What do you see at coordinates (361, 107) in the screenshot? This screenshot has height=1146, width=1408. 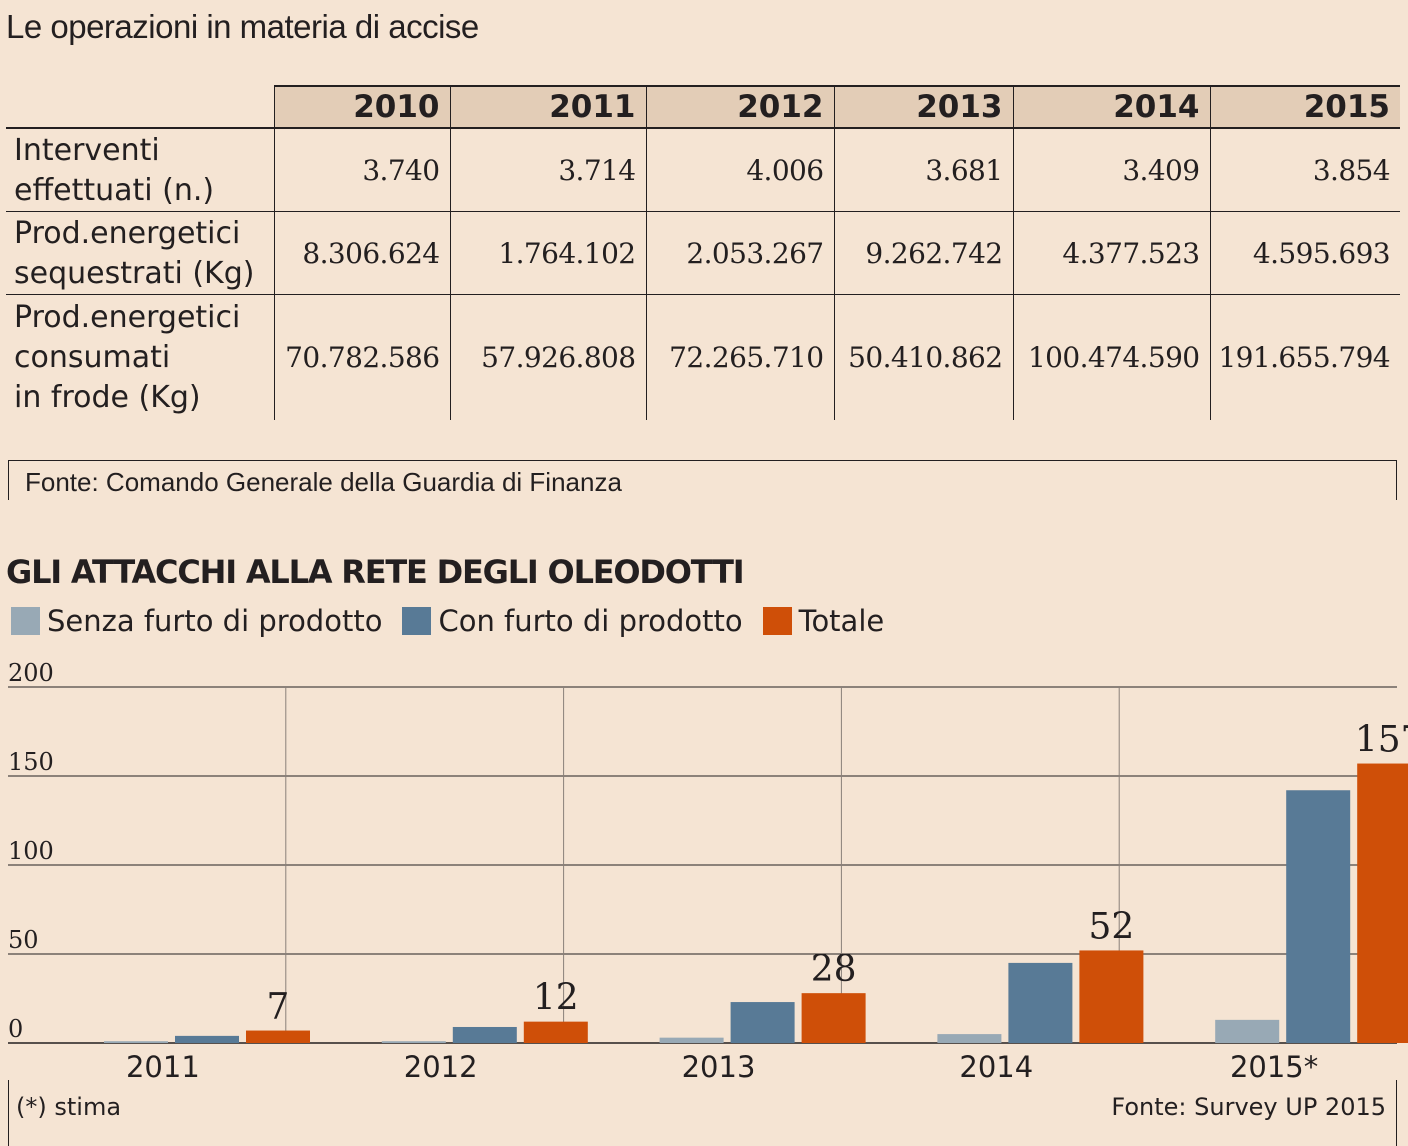 I see `year-header: 2010` at bounding box center [361, 107].